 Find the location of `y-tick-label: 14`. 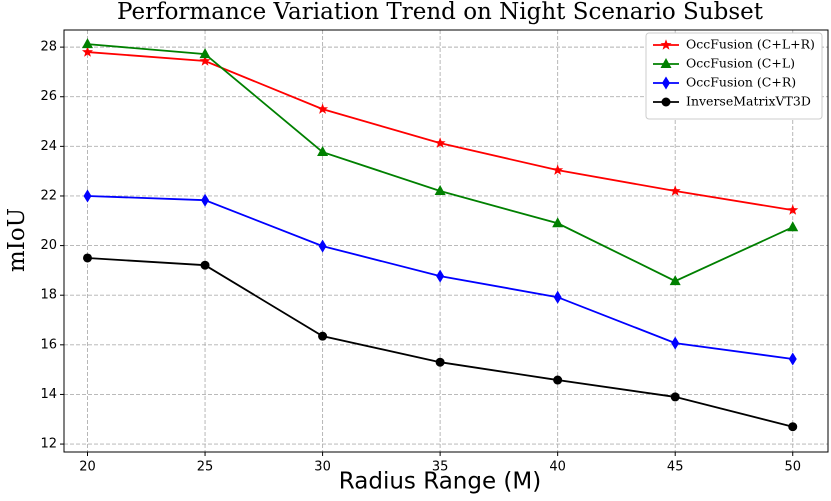

y-tick-label: 14 is located at coordinates (48, 394).